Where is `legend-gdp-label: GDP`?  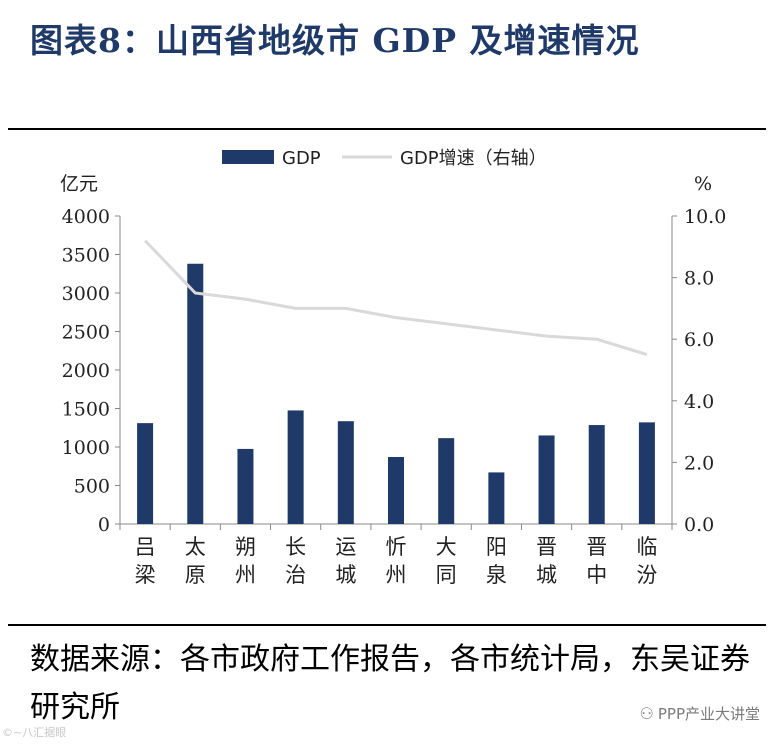 legend-gdp-label: GDP is located at coordinates (301, 158).